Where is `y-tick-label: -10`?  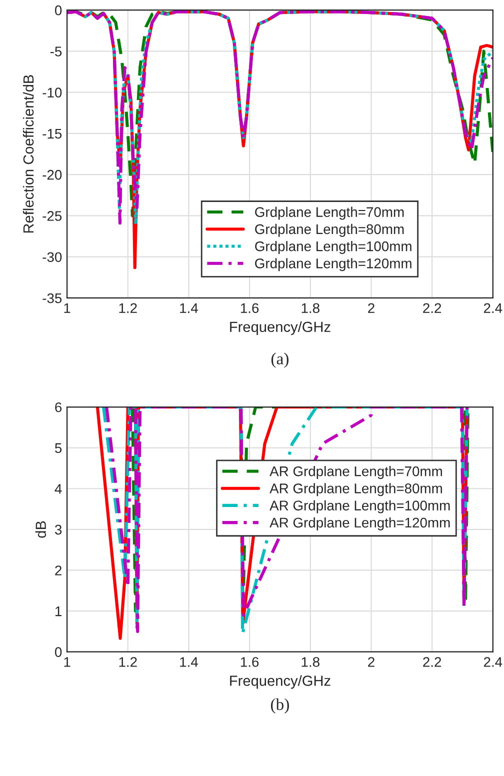
y-tick-label: -10 is located at coordinates (52, 93).